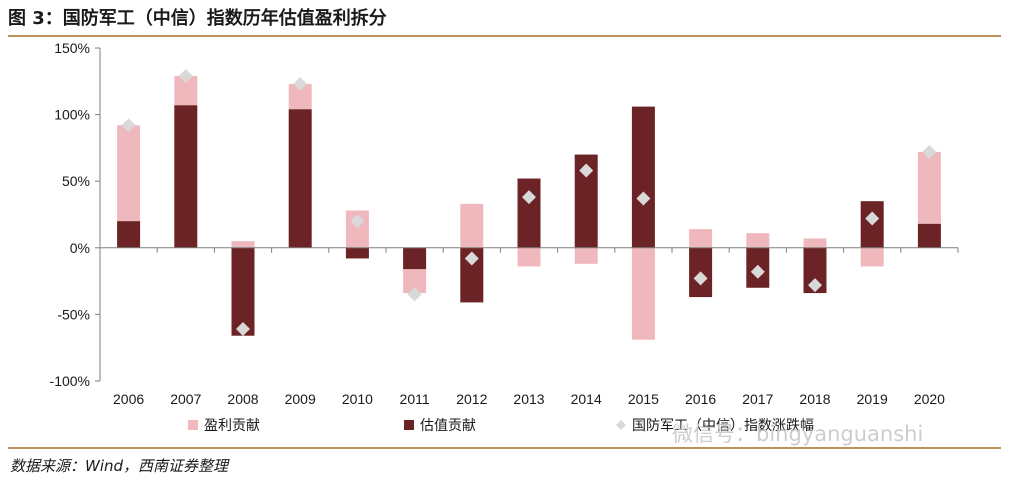 The width and height of the screenshot is (1017, 481). What do you see at coordinates (757, 399) in the screenshot?
I see `x-tick-label: 2017` at bounding box center [757, 399].